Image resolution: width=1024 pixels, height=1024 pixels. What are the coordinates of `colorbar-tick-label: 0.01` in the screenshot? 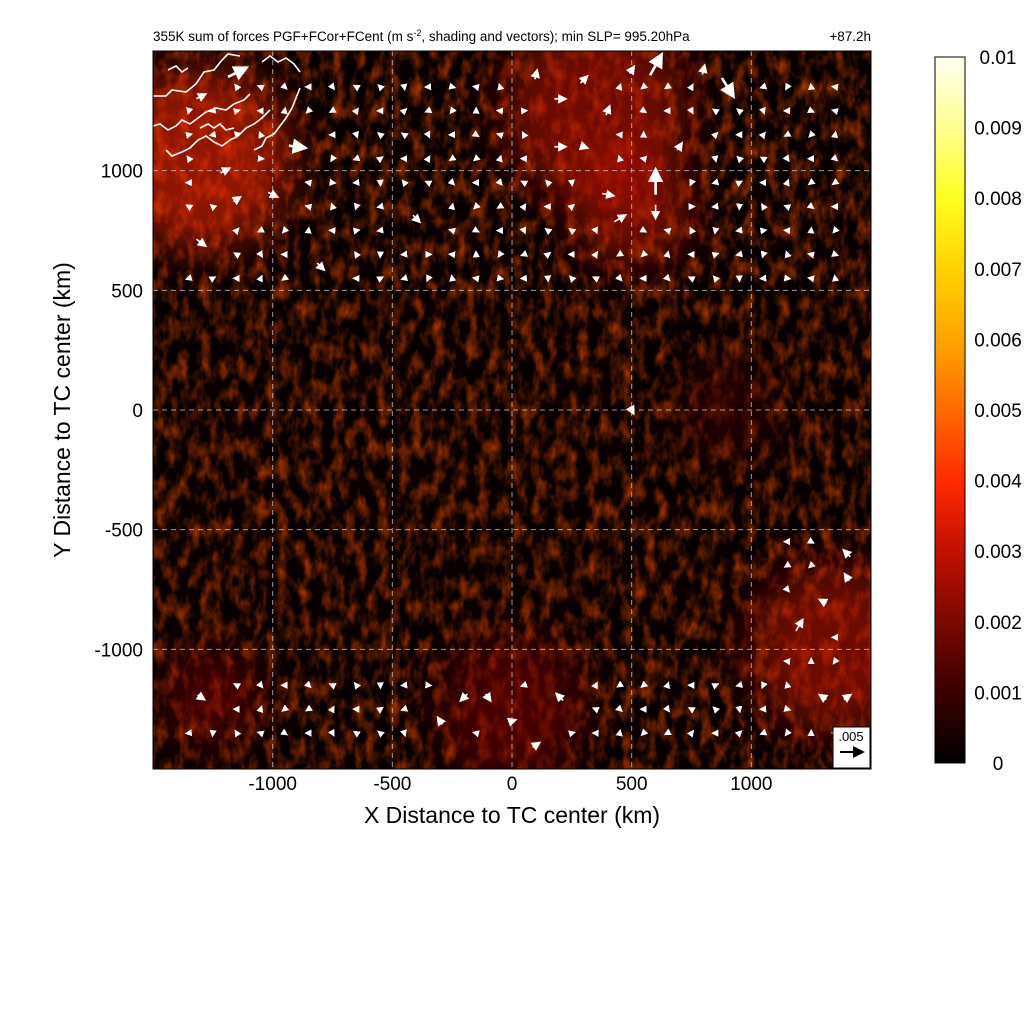 It's located at (998, 58).